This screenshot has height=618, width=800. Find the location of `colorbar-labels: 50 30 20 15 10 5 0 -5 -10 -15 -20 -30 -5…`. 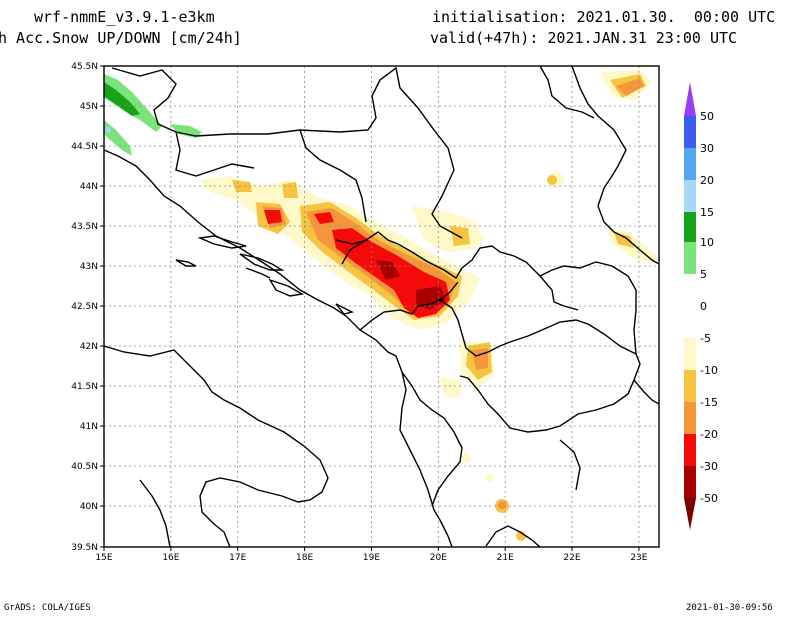

colorbar-labels: 50 30 20 15 10 5 0 -5 -10 -15 -20 -30 -5… is located at coordinates (709, 307).